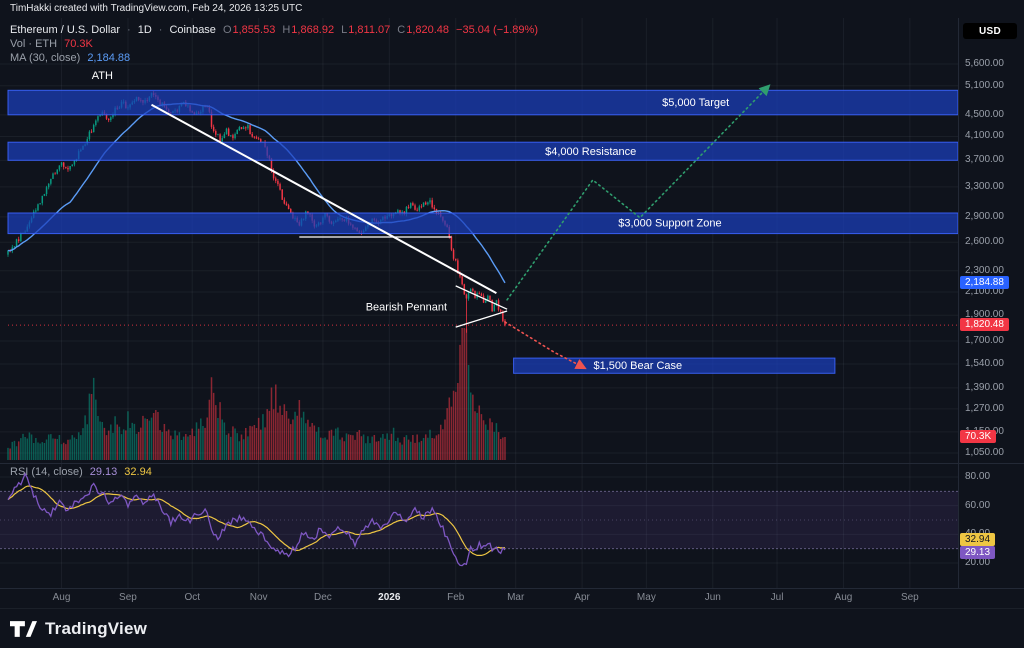 Image resolution: width=1024 pixels, height=648 pixels. What do you see at coordinates (192, 597) in the screenshot?
I see `time-tick-label: Oct` at bounding box center [192, 597].